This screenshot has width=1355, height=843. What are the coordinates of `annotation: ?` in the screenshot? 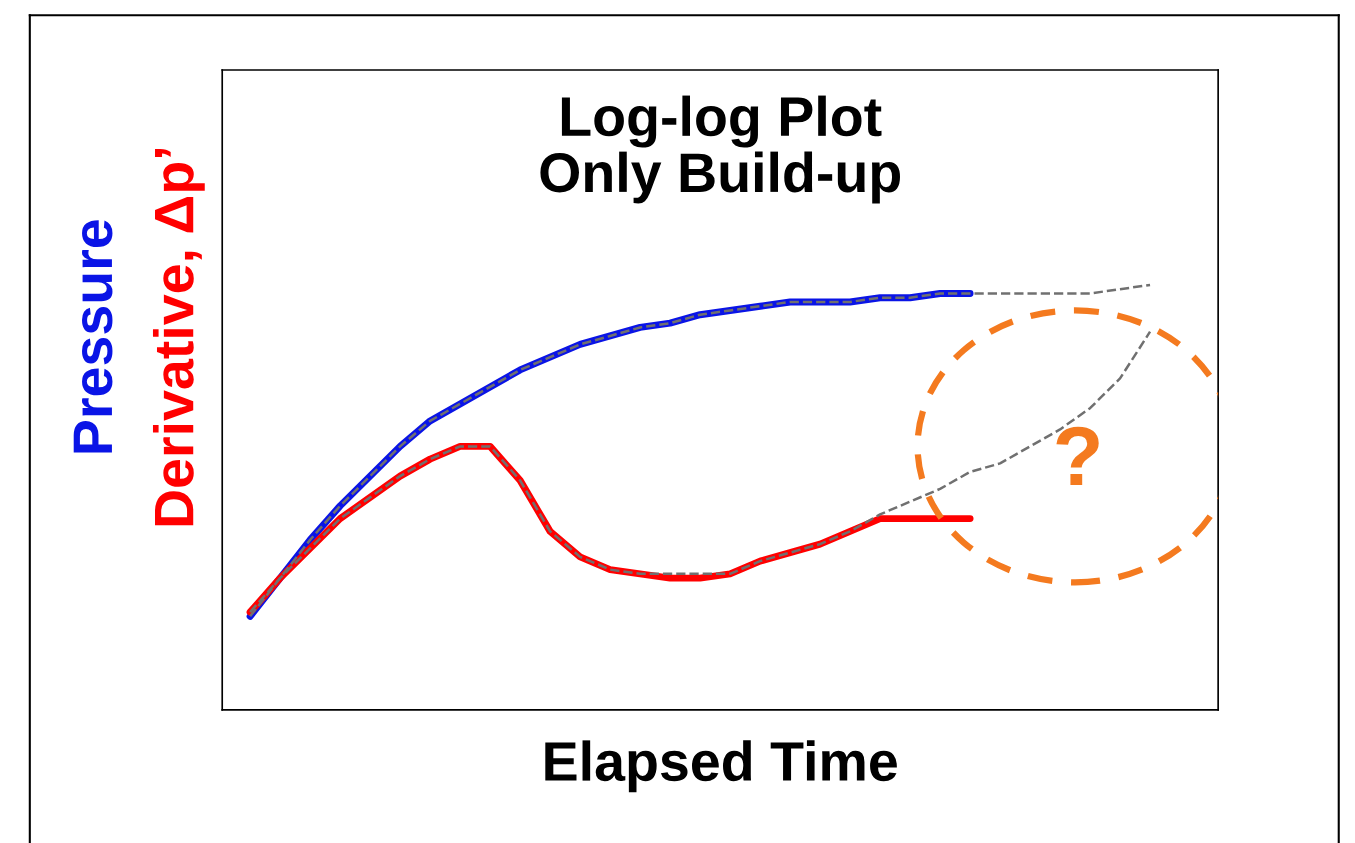 It's located at (1077, 455).